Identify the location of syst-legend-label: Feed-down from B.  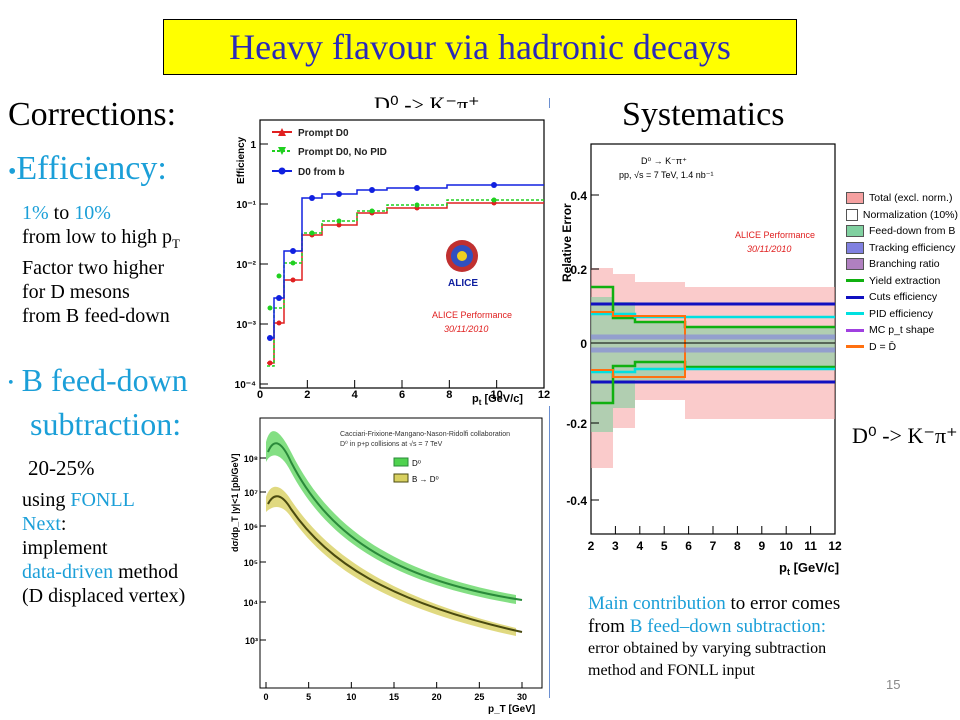
(912, 231).